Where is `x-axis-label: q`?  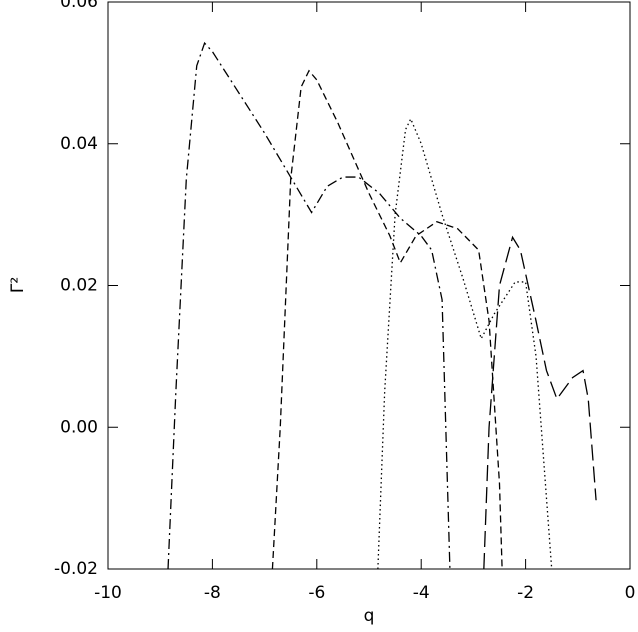 x-axis-label: q is located at coordinates (369, 616).